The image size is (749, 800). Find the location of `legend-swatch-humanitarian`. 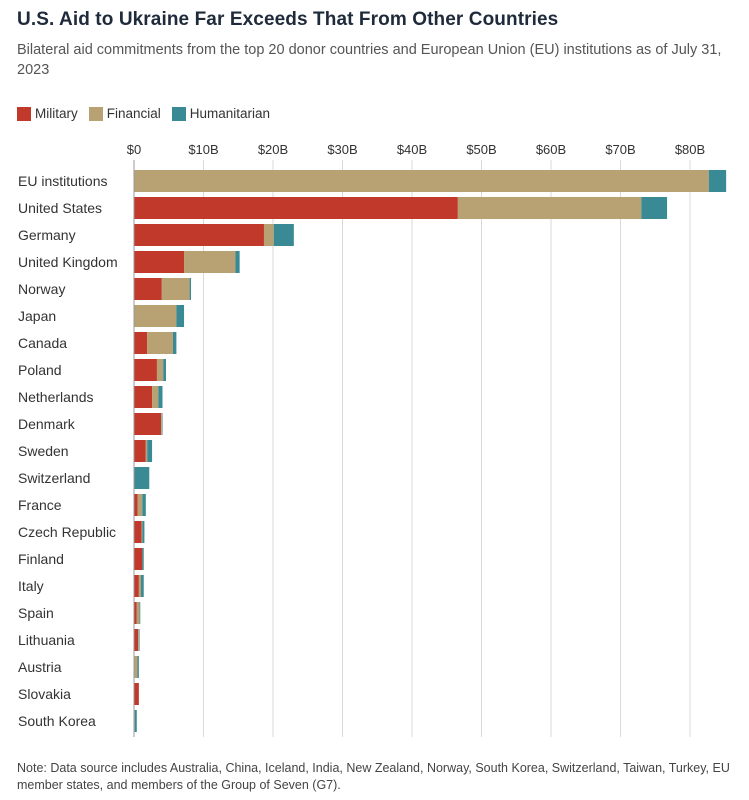

legend-swatch-humanitarian is located at coordinates (178, 113).